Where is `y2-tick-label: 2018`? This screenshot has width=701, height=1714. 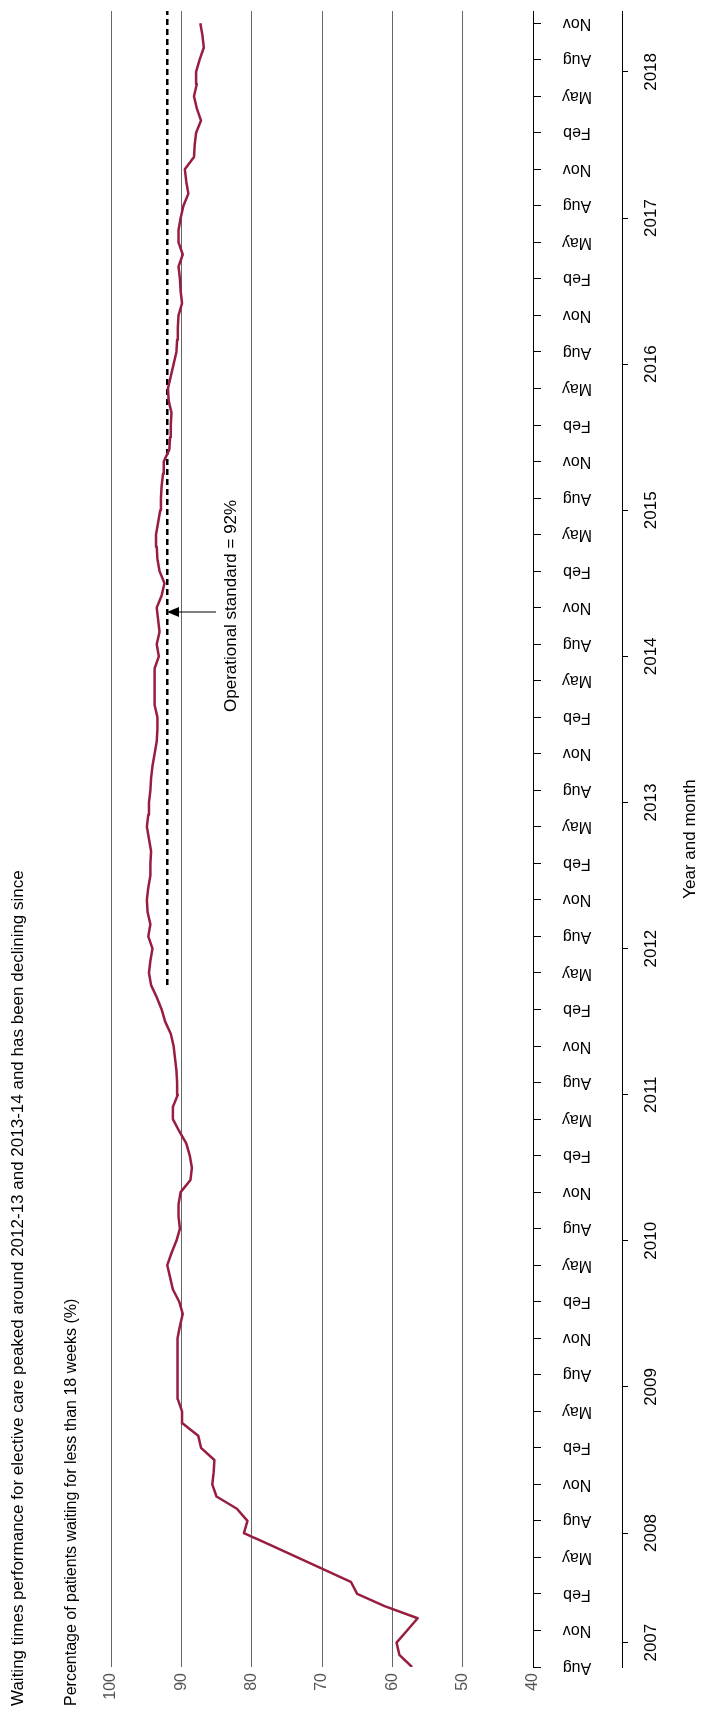 y2-tick-label: 2018 is located at coordinates (650, 71).